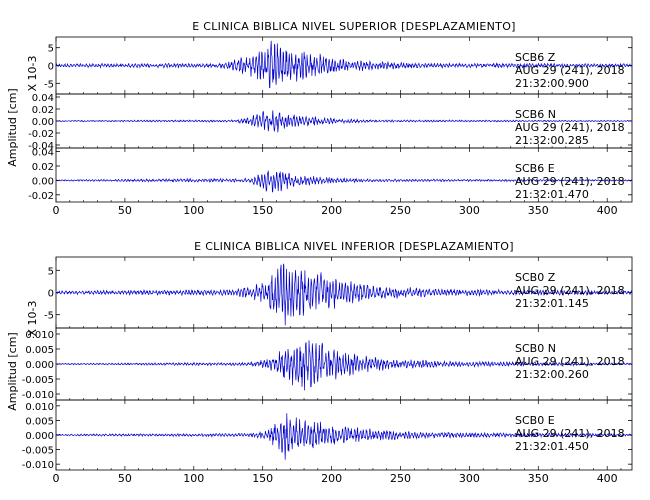  Describe the element at coordinates (535, 57) in the screenshot. I see `trace-station-label: SCB6 Z` at that location.